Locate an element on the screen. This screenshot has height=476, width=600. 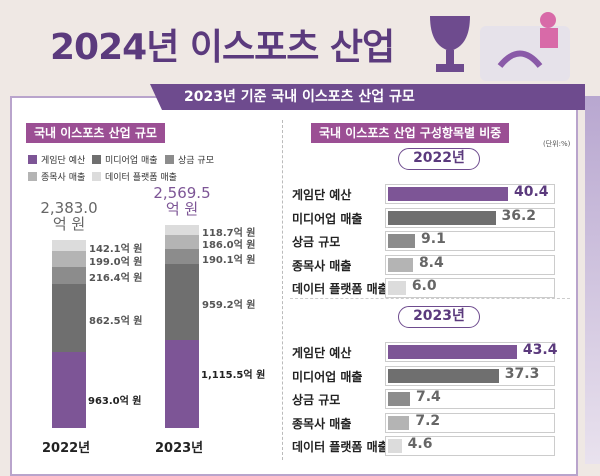
bar-track: 40.4 is located at coordinates (470, 194).